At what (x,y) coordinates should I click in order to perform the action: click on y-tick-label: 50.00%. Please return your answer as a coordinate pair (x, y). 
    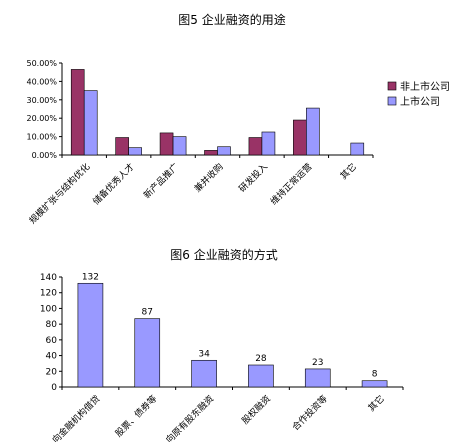
    Looking at the image, I should click on (41, 63).